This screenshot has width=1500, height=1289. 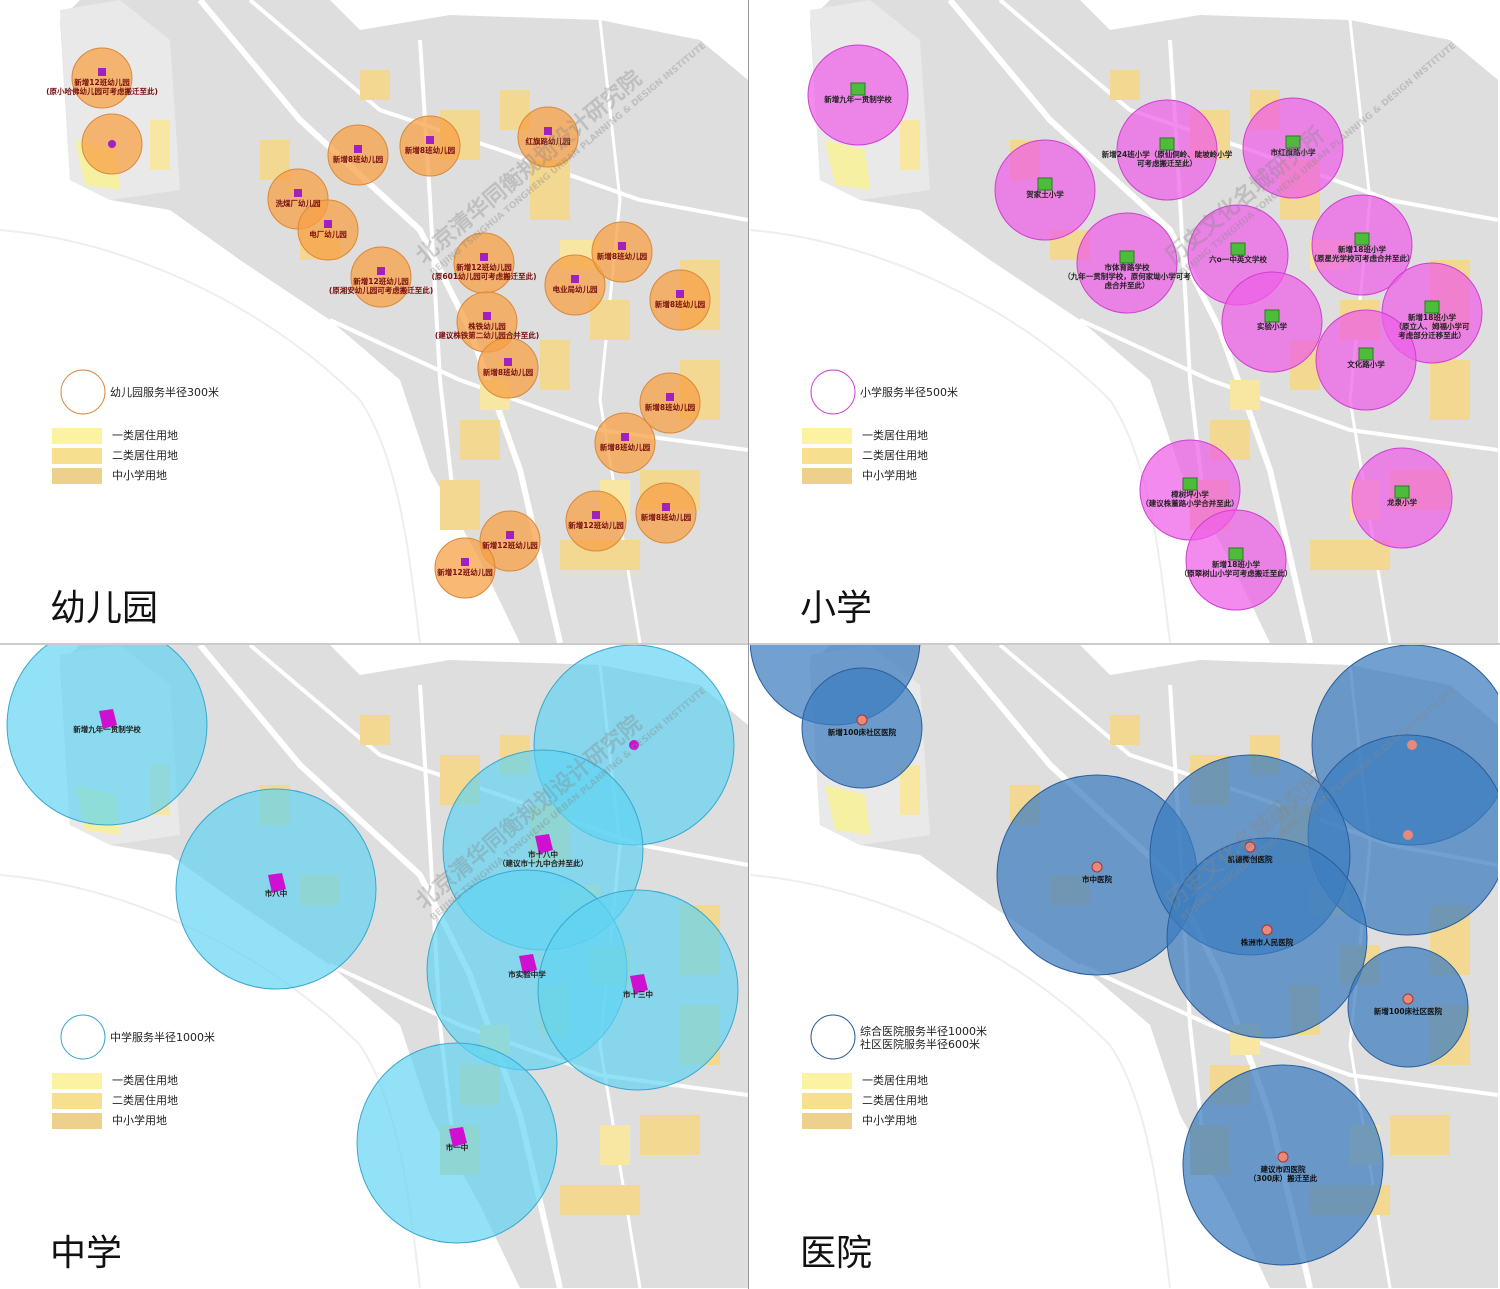 What do you see at coordinates (1283, 1169) in the screenshot?
I see `facility-label: 建议市四医院` at bounding box center [1283, 1169].